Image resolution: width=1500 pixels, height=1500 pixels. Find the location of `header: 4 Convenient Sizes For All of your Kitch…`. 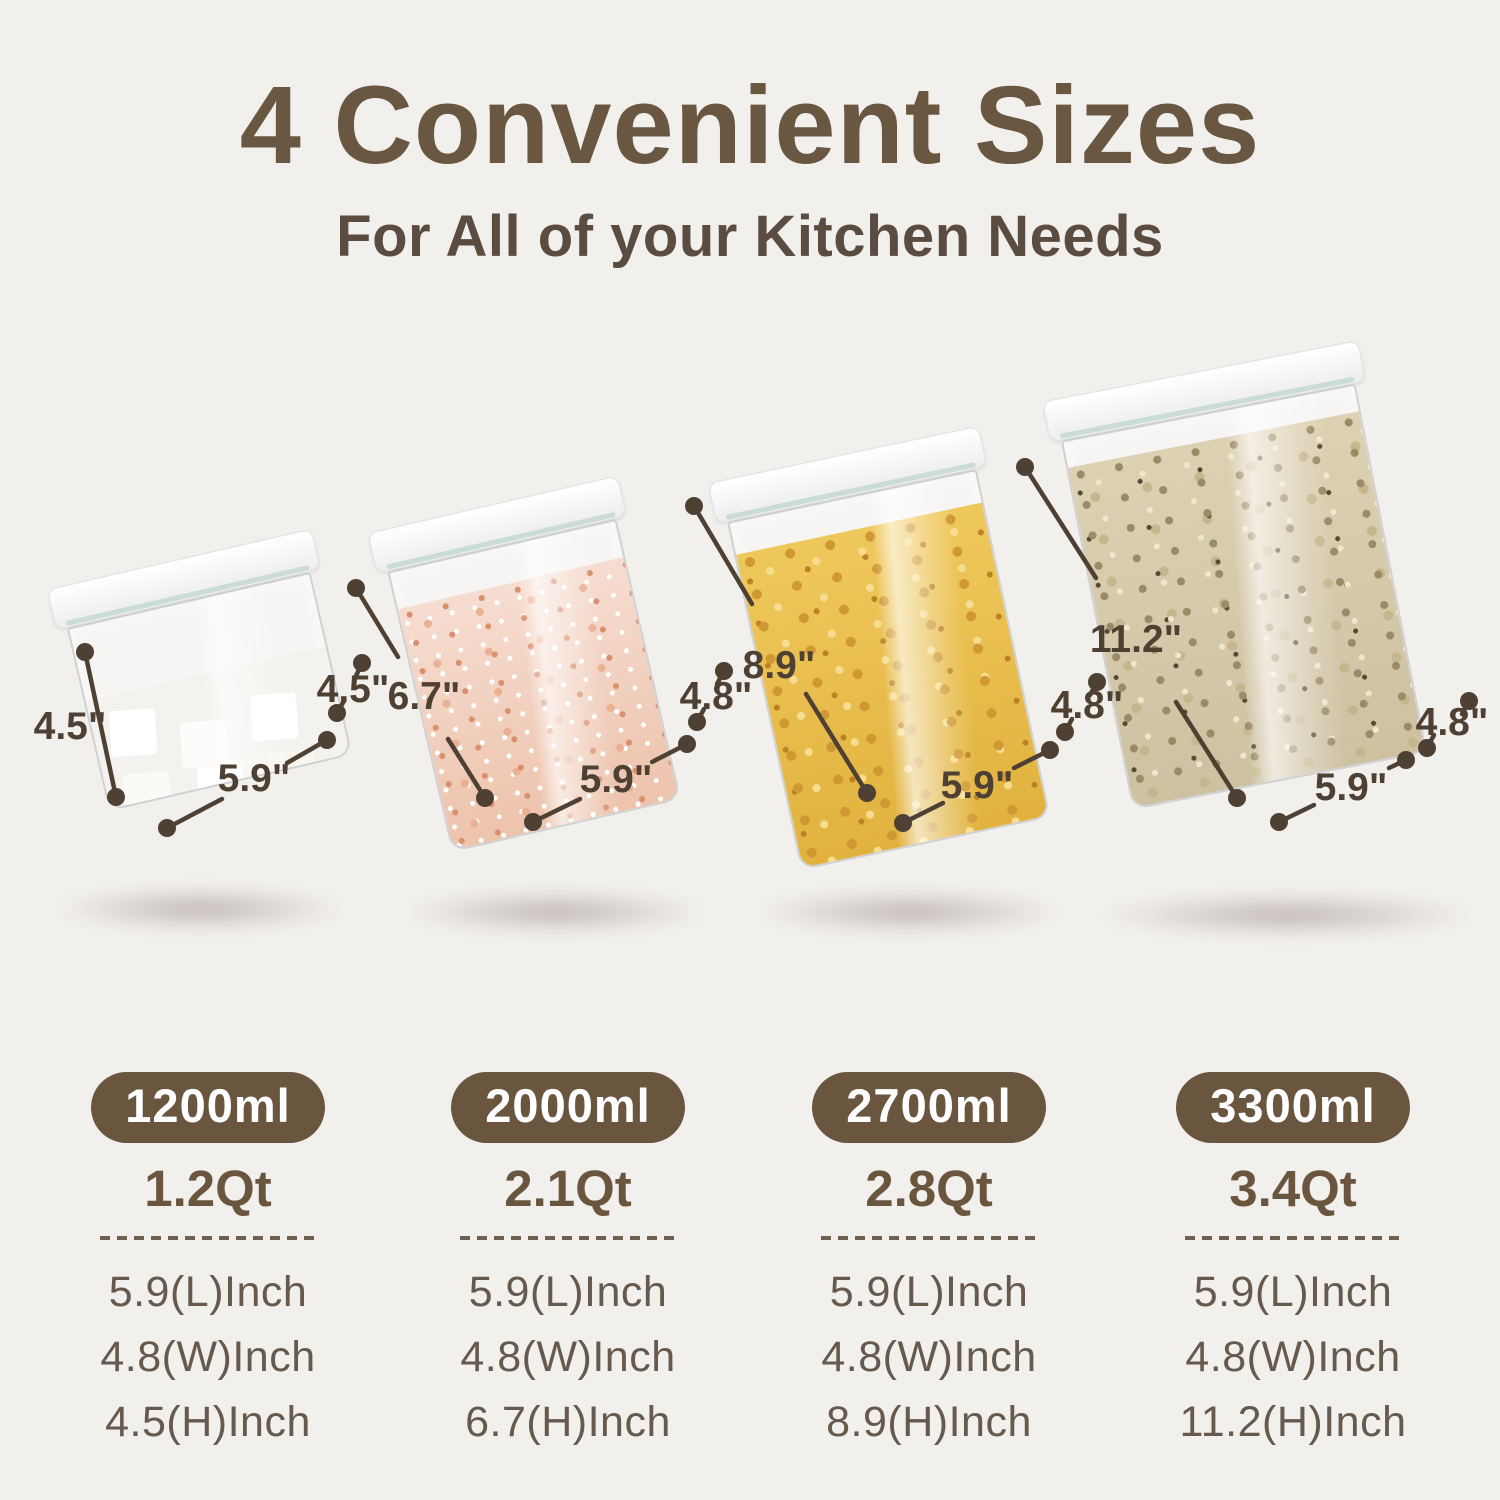

header: 4 Convenient Sizes For All of your Kitch… is located at coordinates (750, 166).